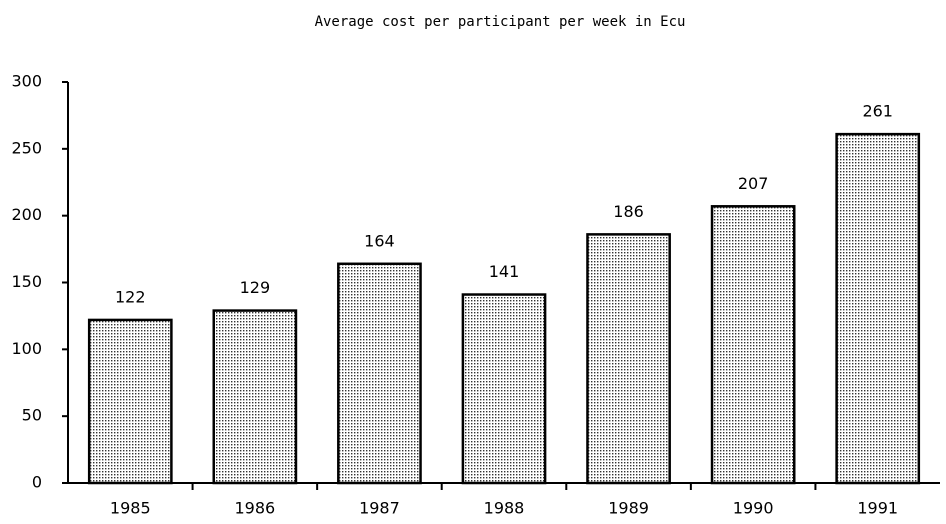 Image resolution: width=946 pixels, height=524 pixels. What do you see at coordinates (26, 214) in the screenshot?
I see `y-tick-label: 200` at bounding box center [26, 214].